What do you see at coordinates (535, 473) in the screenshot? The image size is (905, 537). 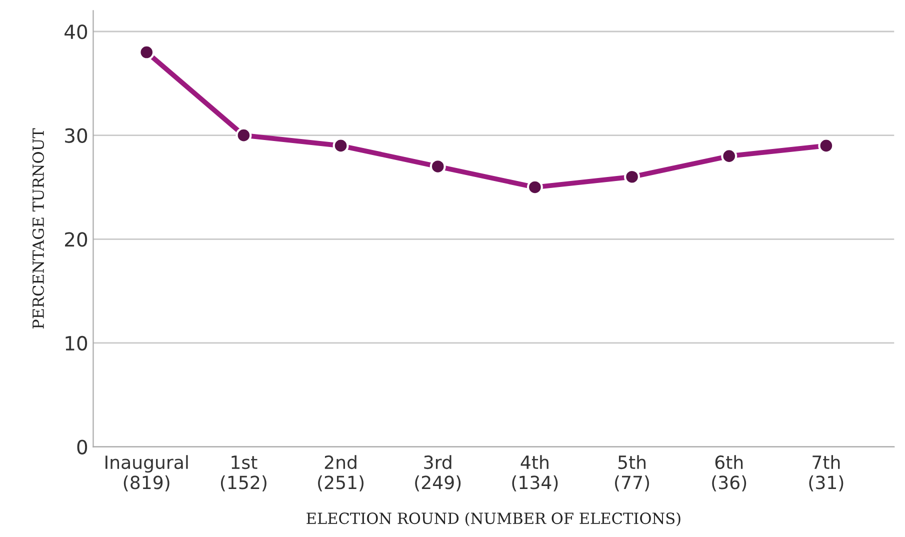 I see `x-tick-label: 4th (134)` at bounding box center [535, 473].